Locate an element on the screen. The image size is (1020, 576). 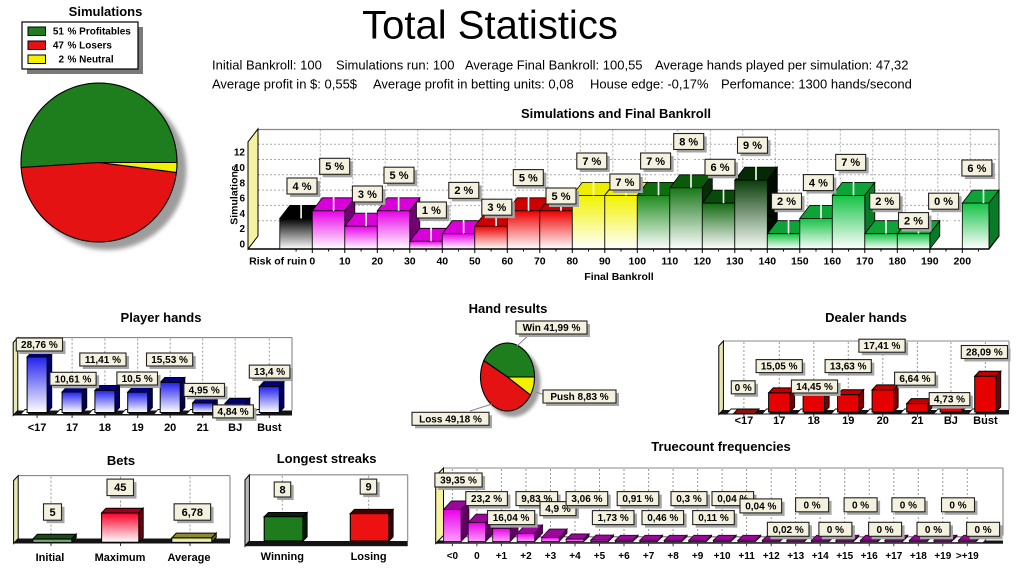
svg-text: 23,2 % is located at coordinates (486, 499).